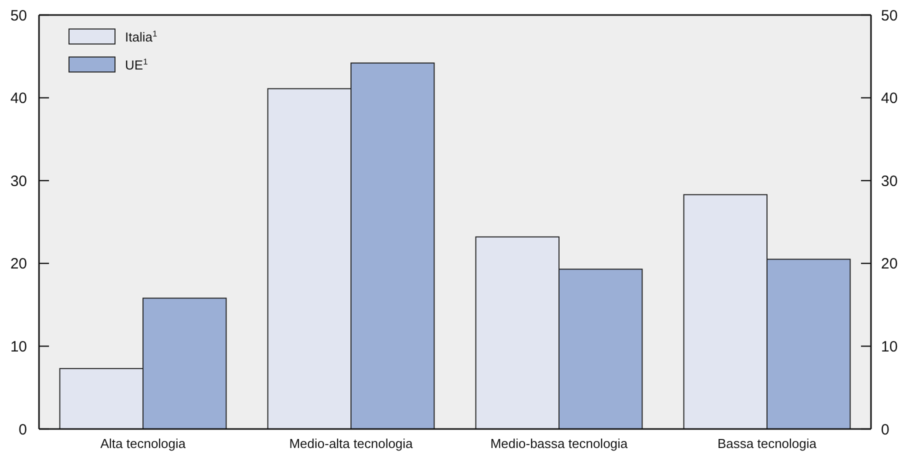 Image resolution: width=903 pixels, height=455 pixels. Describe the element at coordinates (18, 99) in the screenshot. I see `y-tick-label: 40` at that location.